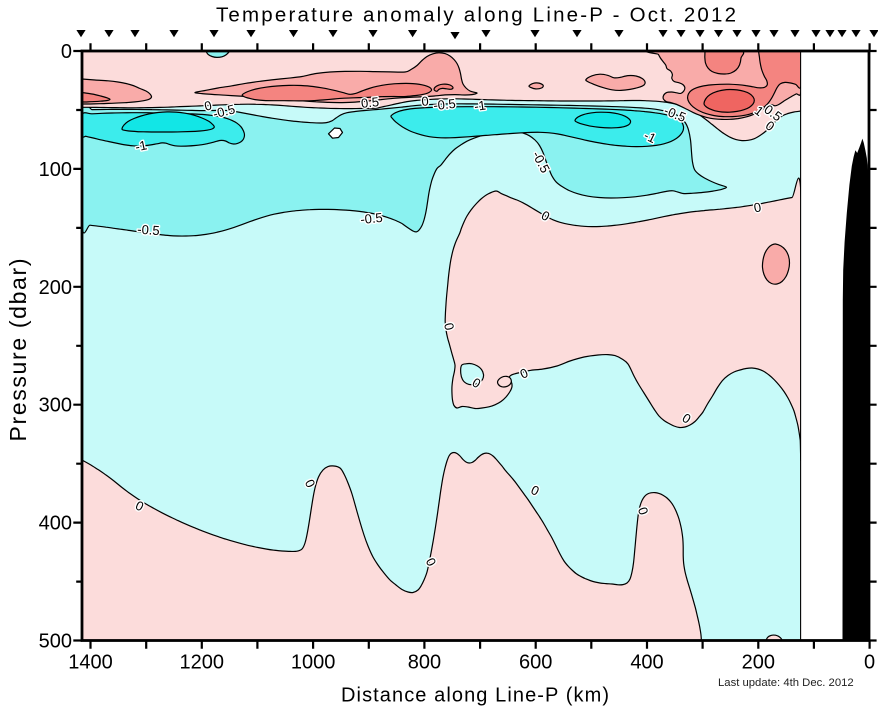  What do you see at coordinates (55, 406) in the screenshot?
I see `svg-text: 300` at bounding box center [55, 406].